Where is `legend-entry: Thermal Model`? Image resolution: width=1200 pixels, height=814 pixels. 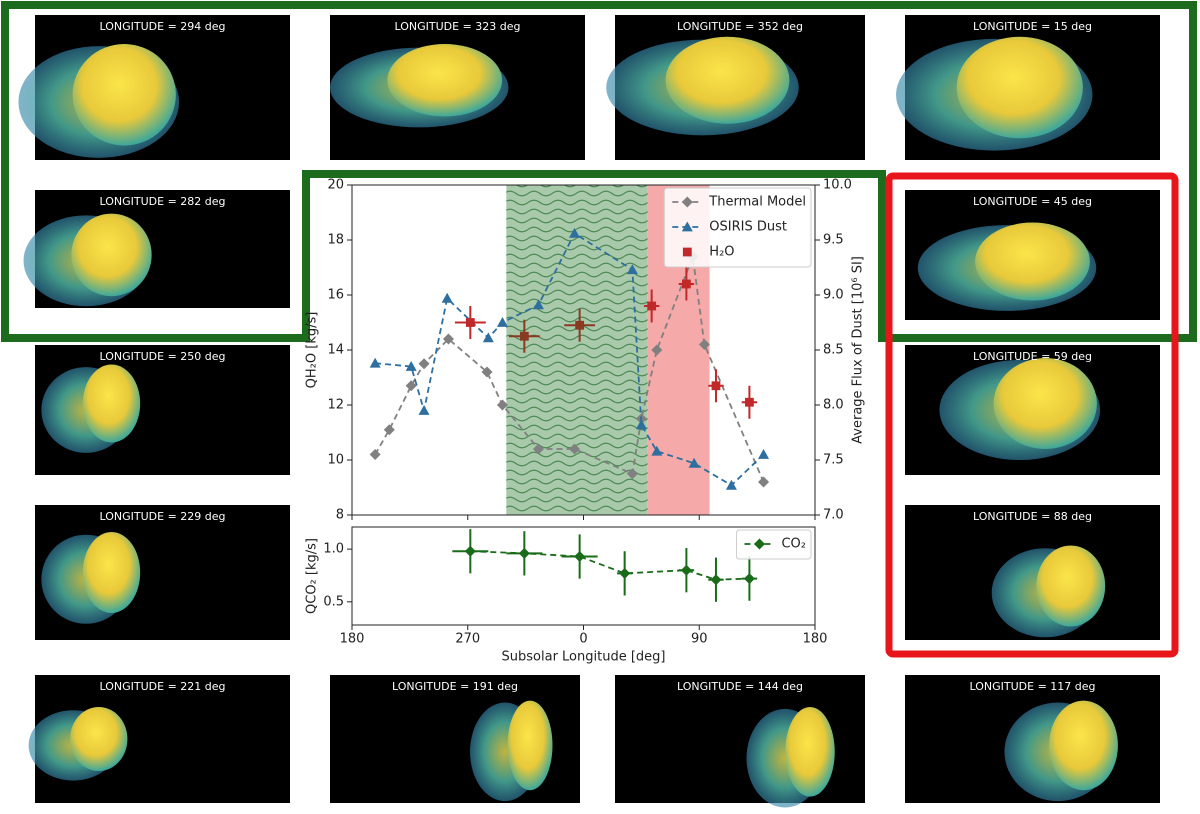
legend-entry: Thermal Model is located at coordinates (739, 202).